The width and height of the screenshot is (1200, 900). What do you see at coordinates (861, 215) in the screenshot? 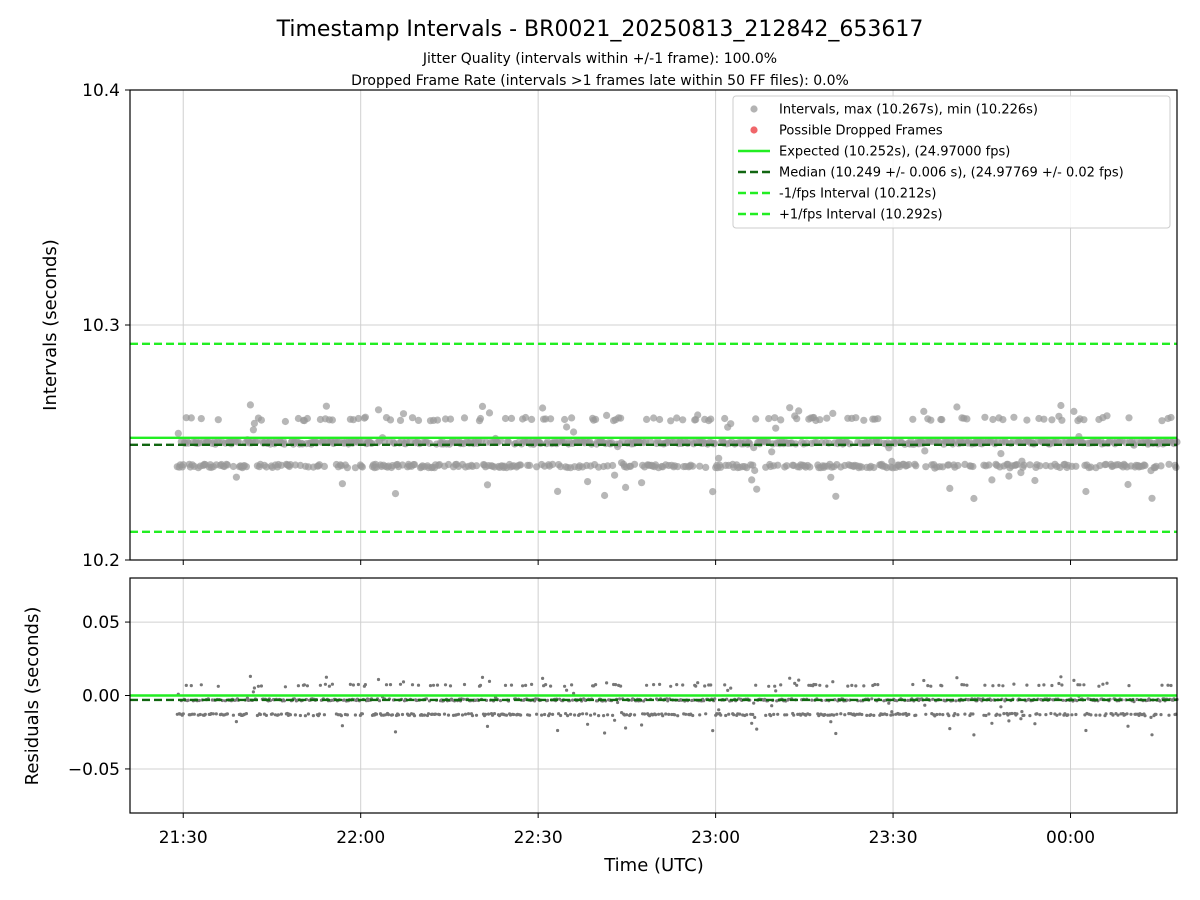
I see `legend-label-plus-fps: +1/fps Interval (10.292s)` at bounding box center [861, 215].